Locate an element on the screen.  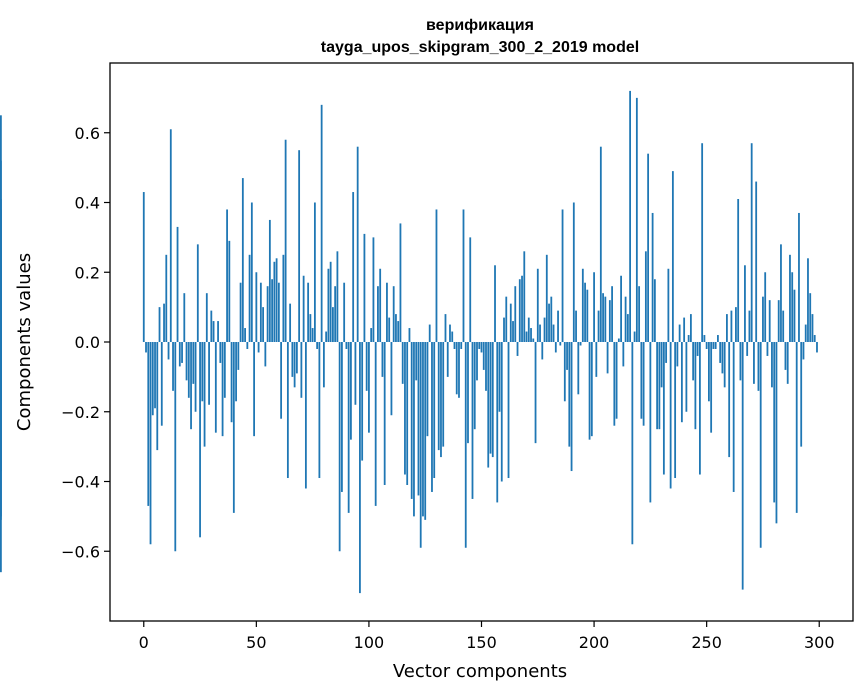
y-tick-label: 0.4 is located at coordinates (87, 203).